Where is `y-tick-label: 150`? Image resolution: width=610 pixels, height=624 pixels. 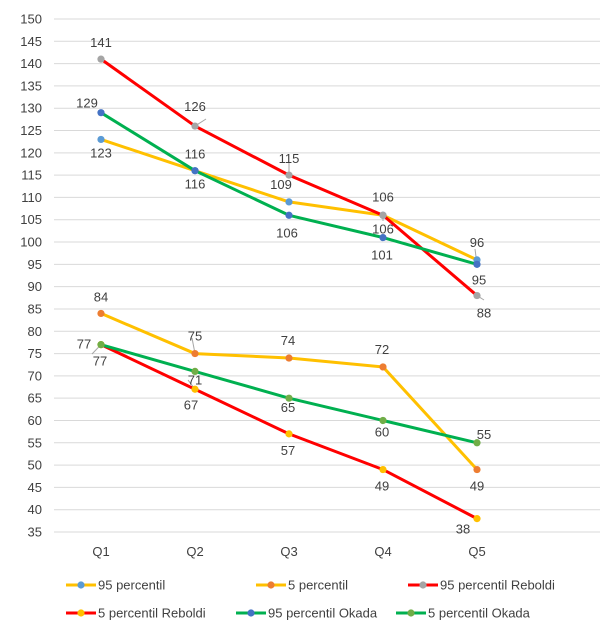
y-tick-label: 150 is located at coordinates (31, 19).